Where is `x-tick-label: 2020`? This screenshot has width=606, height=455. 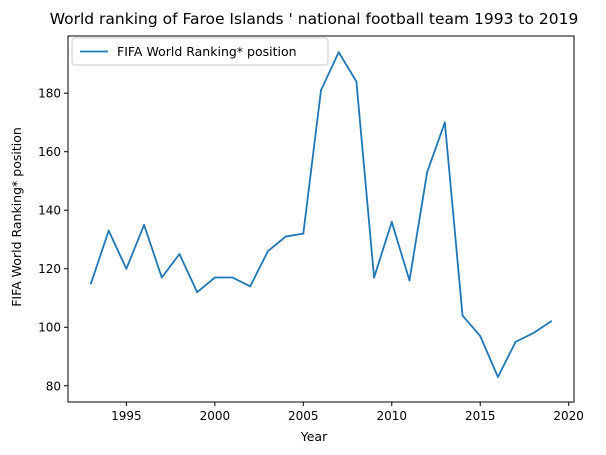 x-tick-label: 2020 is located at coordinates (568, 416).